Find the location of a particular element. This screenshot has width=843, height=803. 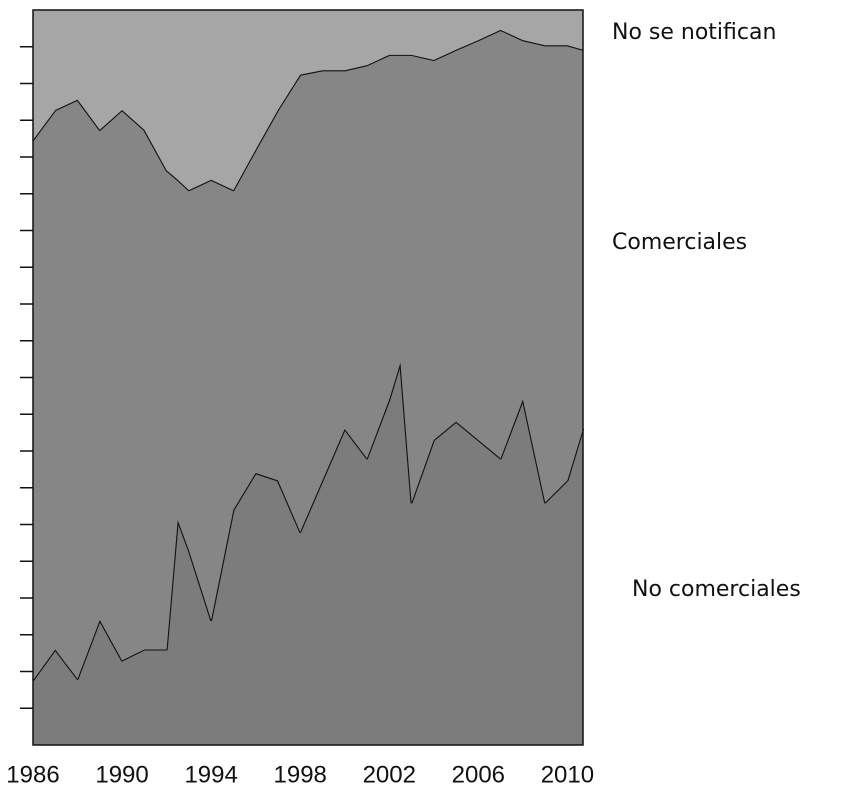

series-label: No comerciales is located at coordinates (716, 589).